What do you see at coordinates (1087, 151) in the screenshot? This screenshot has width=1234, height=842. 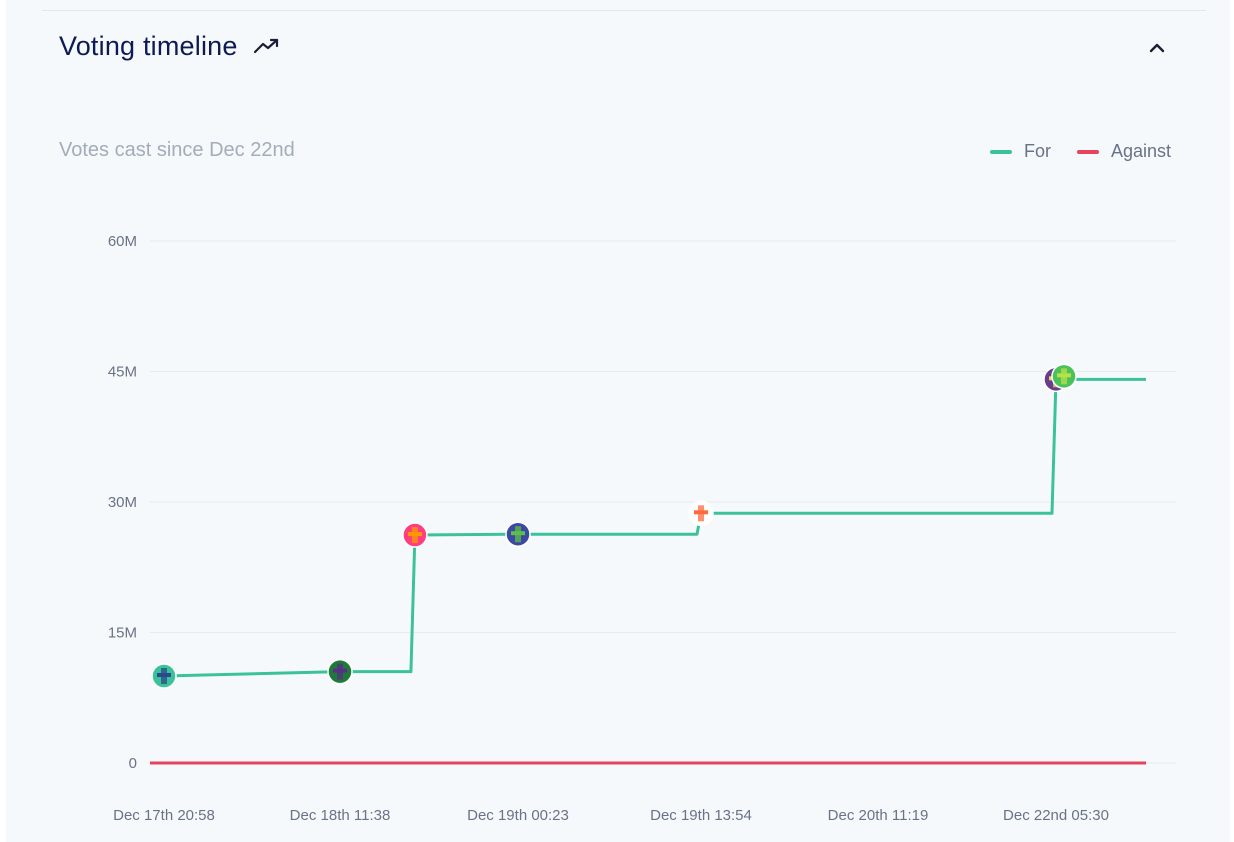 I see `legend-swatch-against` at bounding box center [1087, 151].